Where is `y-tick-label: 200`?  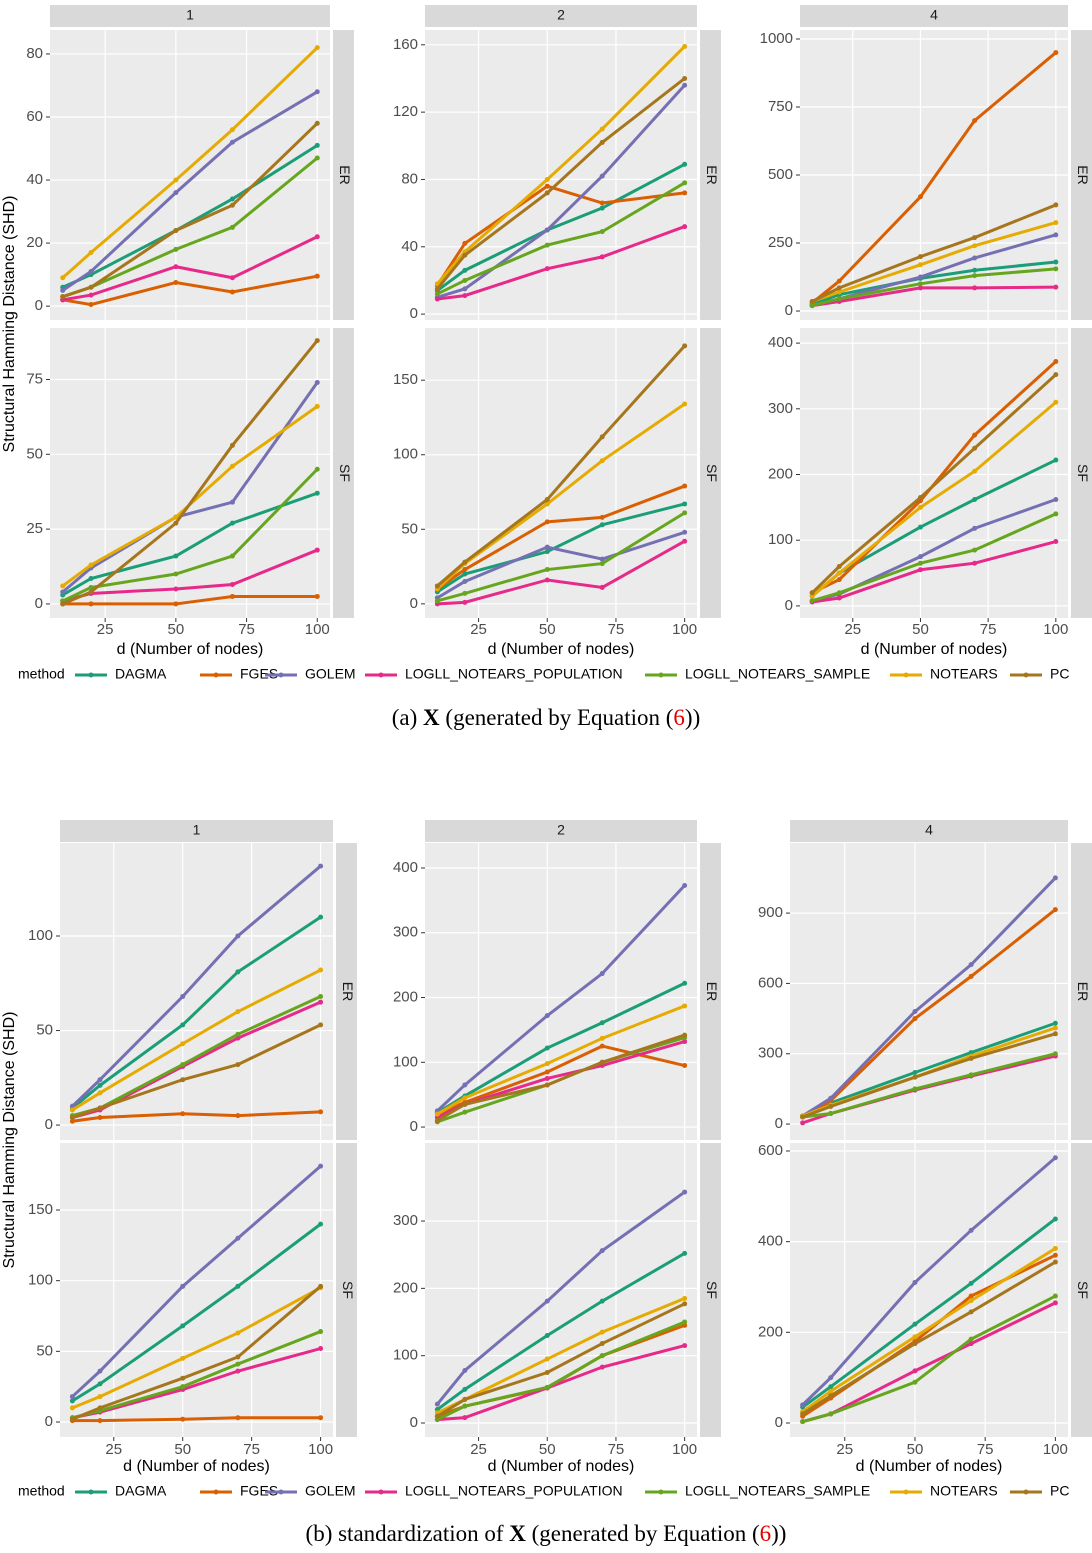
y-tick-label: 200 is located at coordinates (780, 473).